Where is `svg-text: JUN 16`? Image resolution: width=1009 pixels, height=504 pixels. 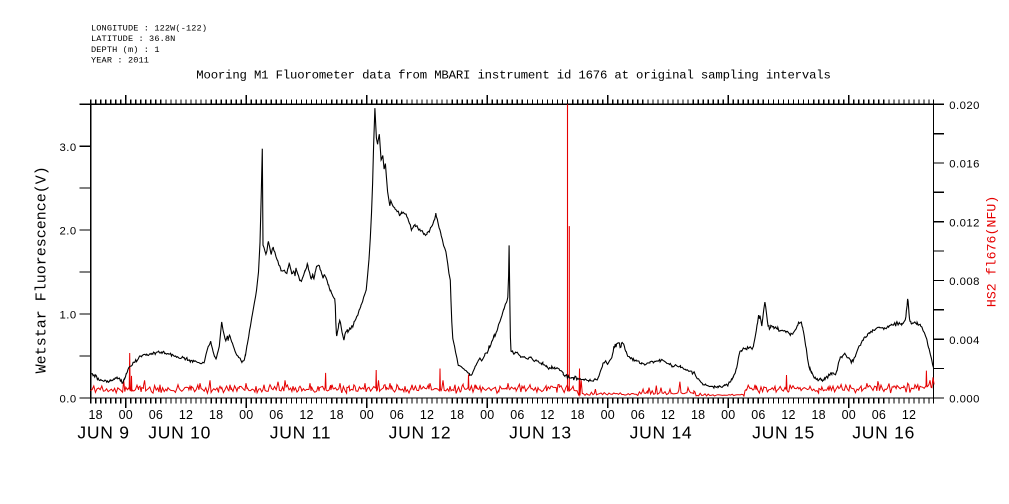
svg-text: JUN 16 is located at coordinates (883, 433).